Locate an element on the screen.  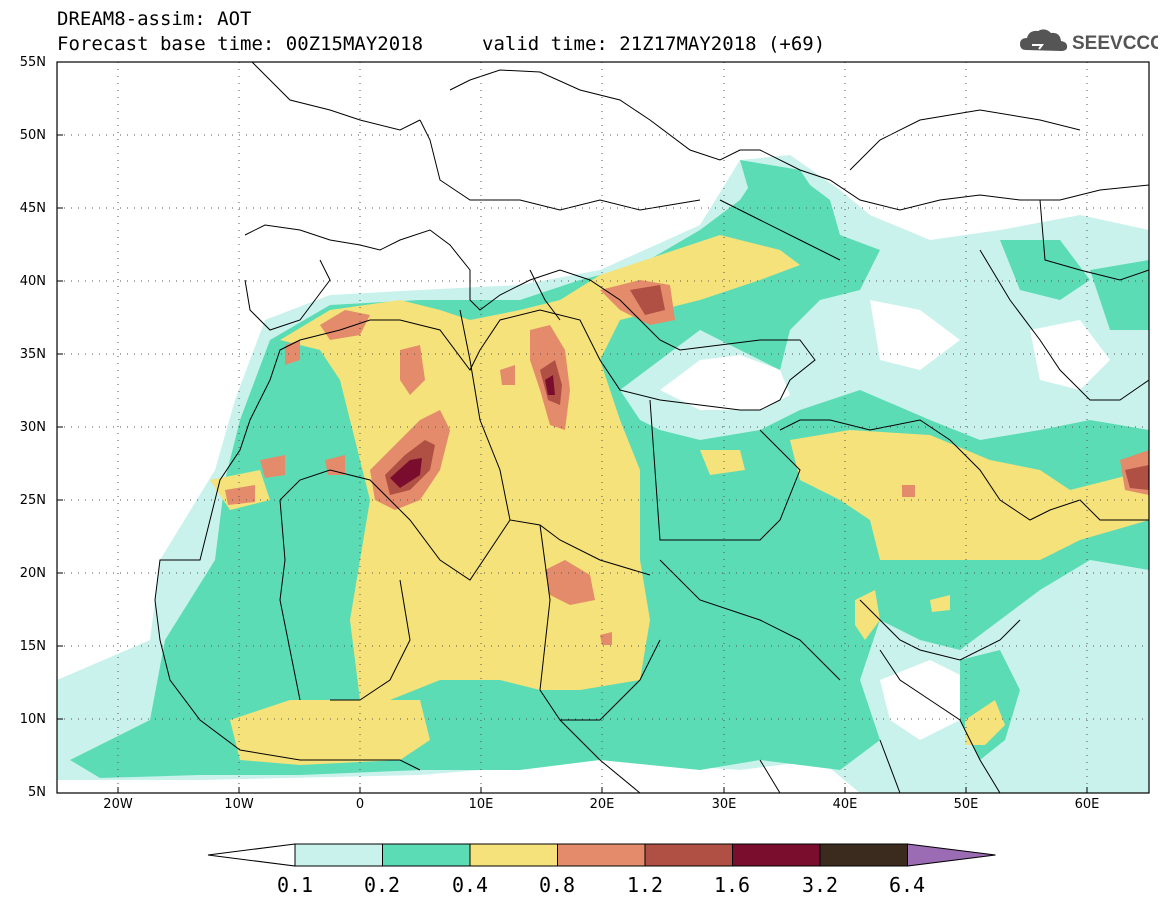
lat-label-20n: 20N is located at coordinates (32, 573).